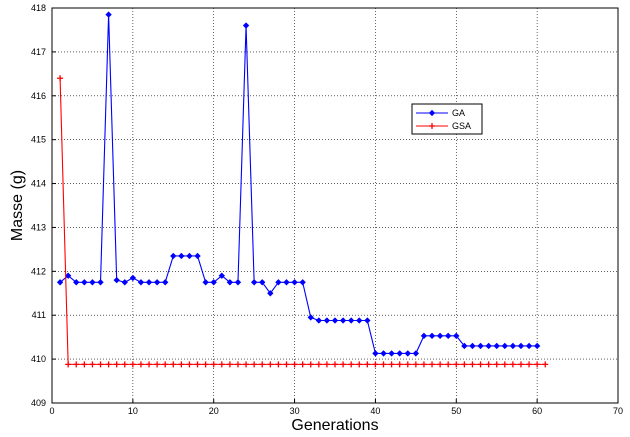 The height and width of the screenshot is (437, 630). What do you see at coordinates (39, 315) in the screenshot?
I see `y-tick-label: 411` at bounding box center [39, 315].